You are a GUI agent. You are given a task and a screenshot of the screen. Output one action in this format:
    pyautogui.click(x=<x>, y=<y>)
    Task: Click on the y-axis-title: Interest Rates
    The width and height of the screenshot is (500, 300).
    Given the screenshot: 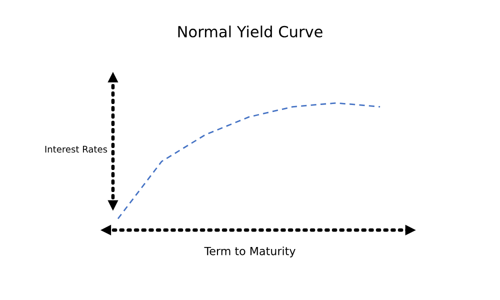 What is the action you would take?
    pyautogui.click(x=76, y=149)
    